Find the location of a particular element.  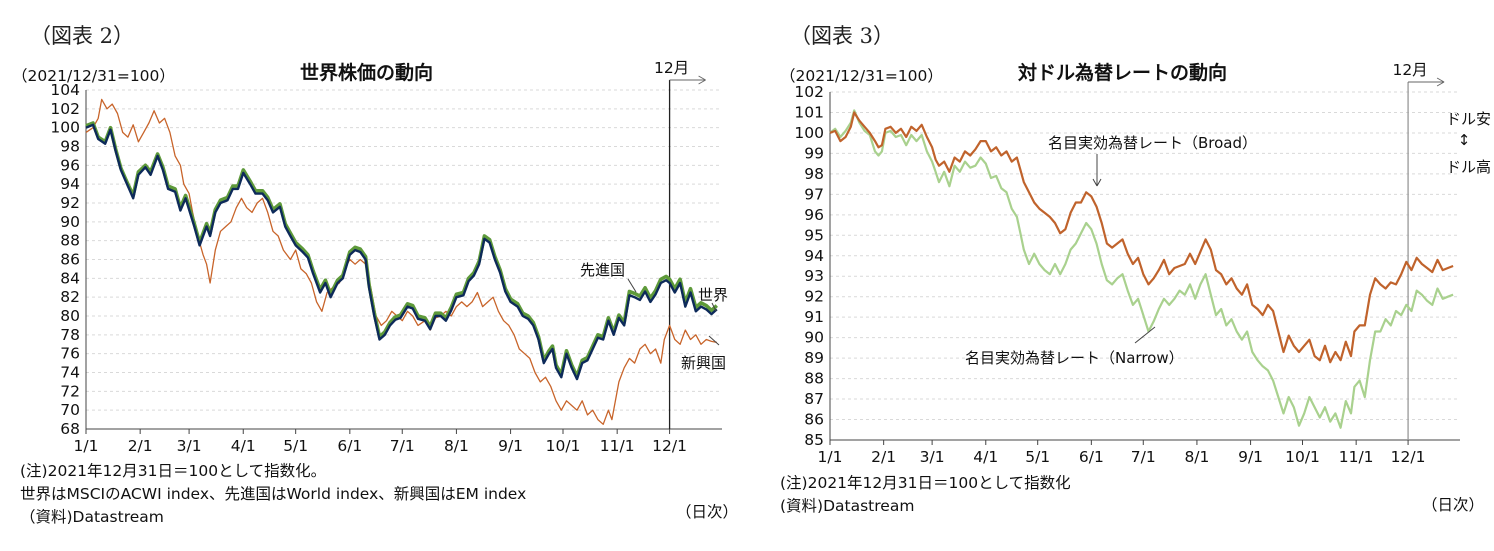

y-tick-label: 99 is located at coordinates (814, 153).